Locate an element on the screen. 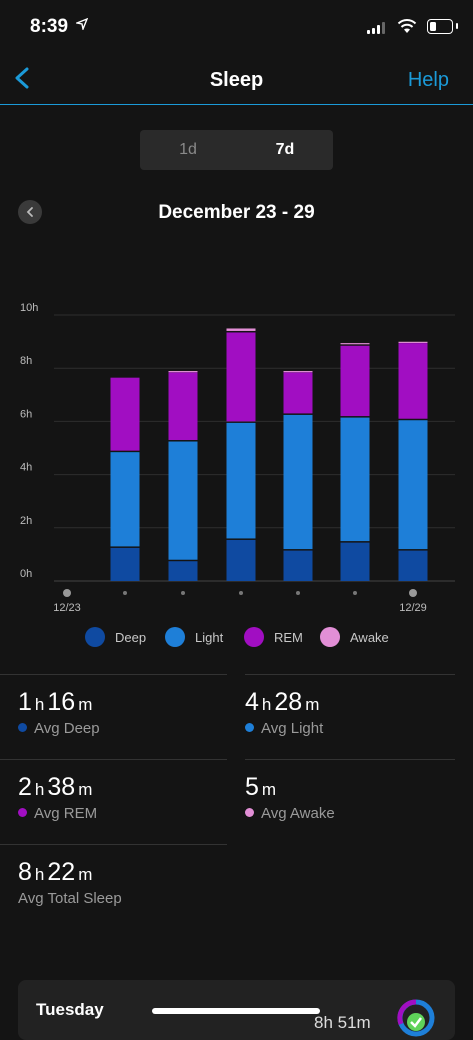  legend-swatch-awake is located at coordinates (330, 637).